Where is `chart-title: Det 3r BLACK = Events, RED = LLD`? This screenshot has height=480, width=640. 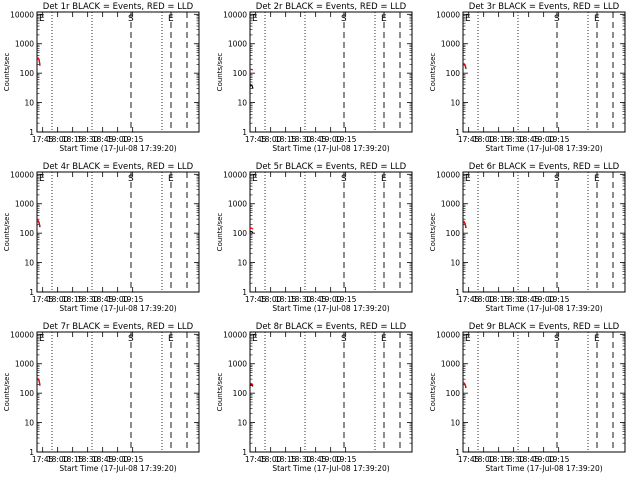 chart-title: Det 3r BLACK = Events, RED = LLD is located at coordinates (544, 7).